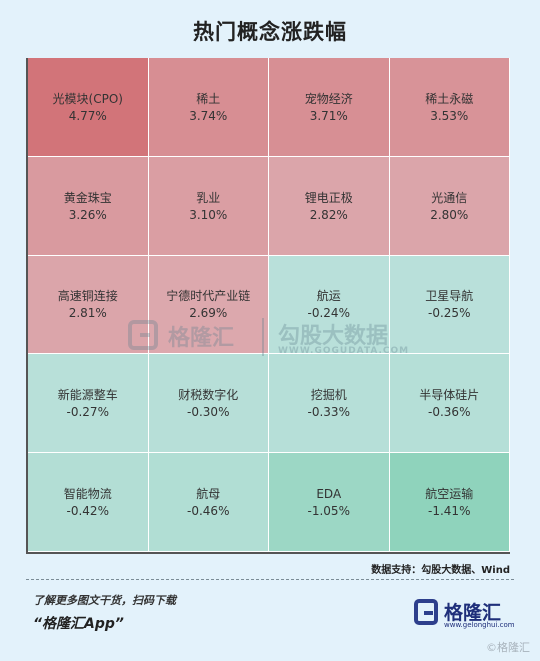 The image size is (540, 661). Describe the element at coordinates (208, 511) in the screenshot. I see `cell-change-value: -0.46%` at that location.